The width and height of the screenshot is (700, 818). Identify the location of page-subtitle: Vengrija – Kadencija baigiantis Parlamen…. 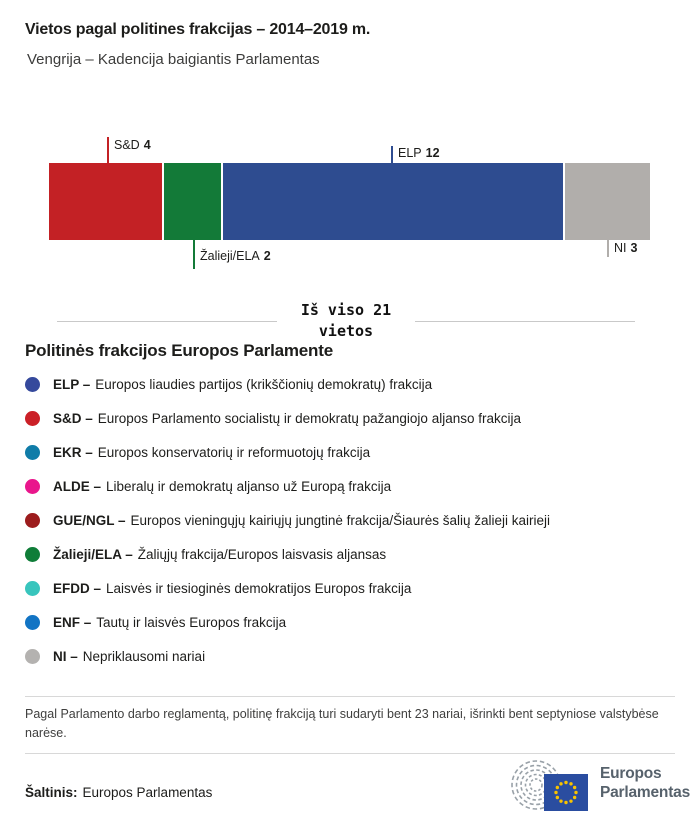
(173, 59).